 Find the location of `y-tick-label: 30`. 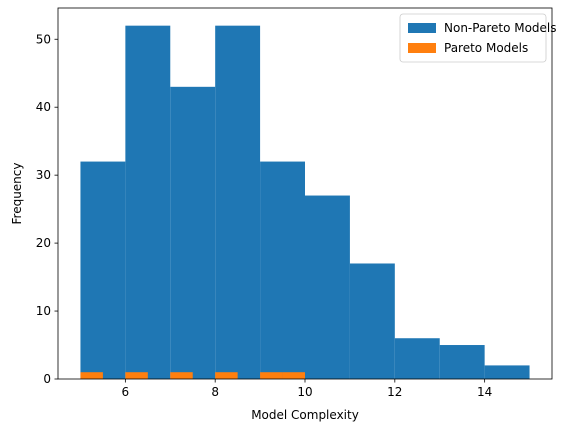

y-tick-label: 30 is located at coordinates (43, 175).